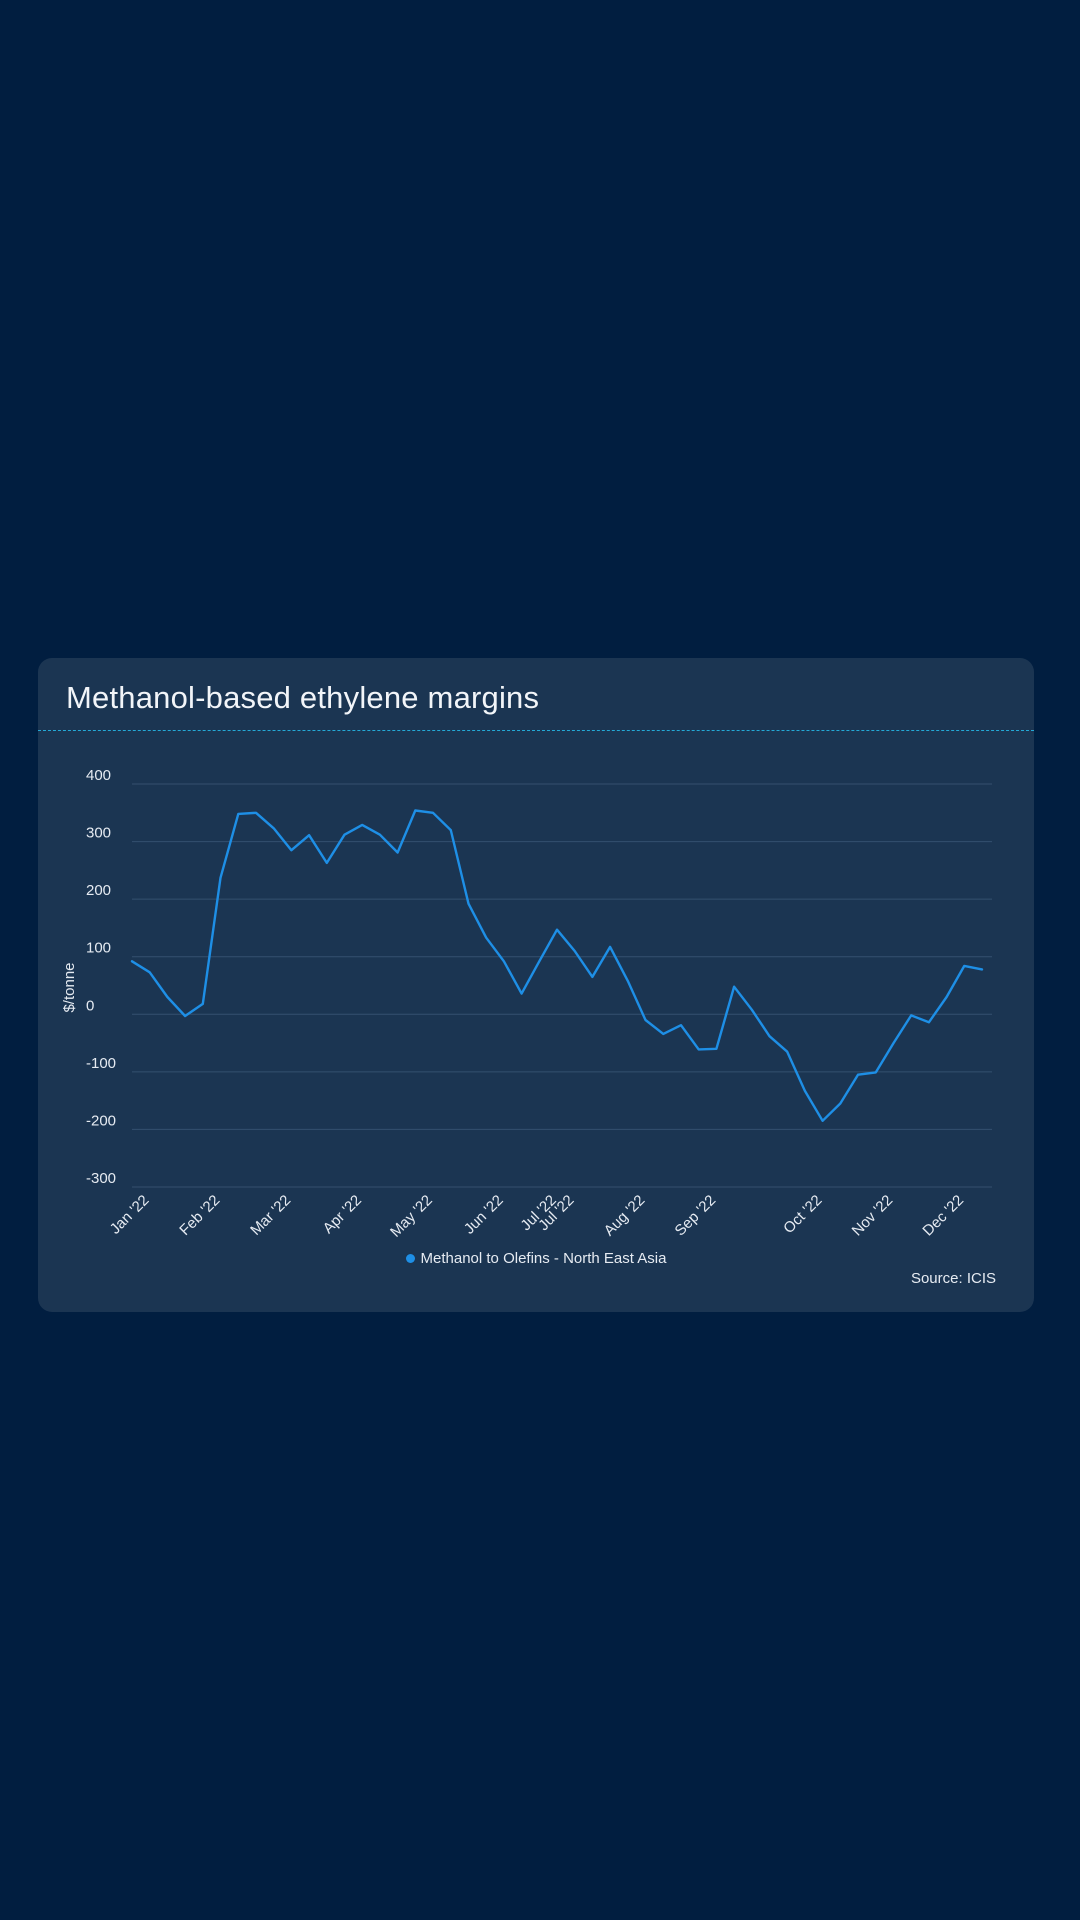  I want to click on y-tick-label: -100, so click(101, 1063).